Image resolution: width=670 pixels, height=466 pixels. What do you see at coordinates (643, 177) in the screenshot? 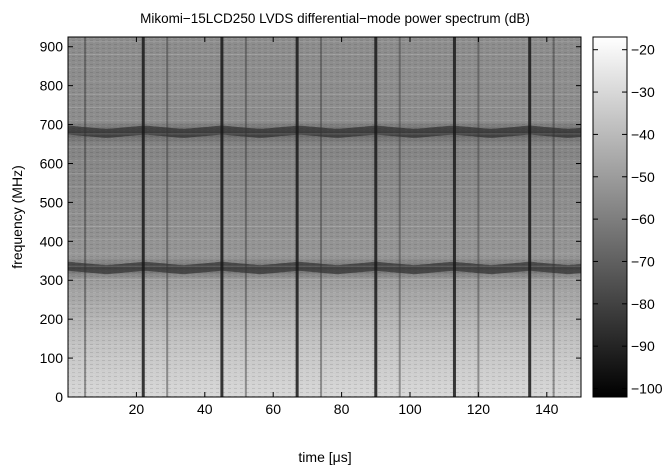
I see `colorbar-tick-label: −50` at bounding box center [643, 177].